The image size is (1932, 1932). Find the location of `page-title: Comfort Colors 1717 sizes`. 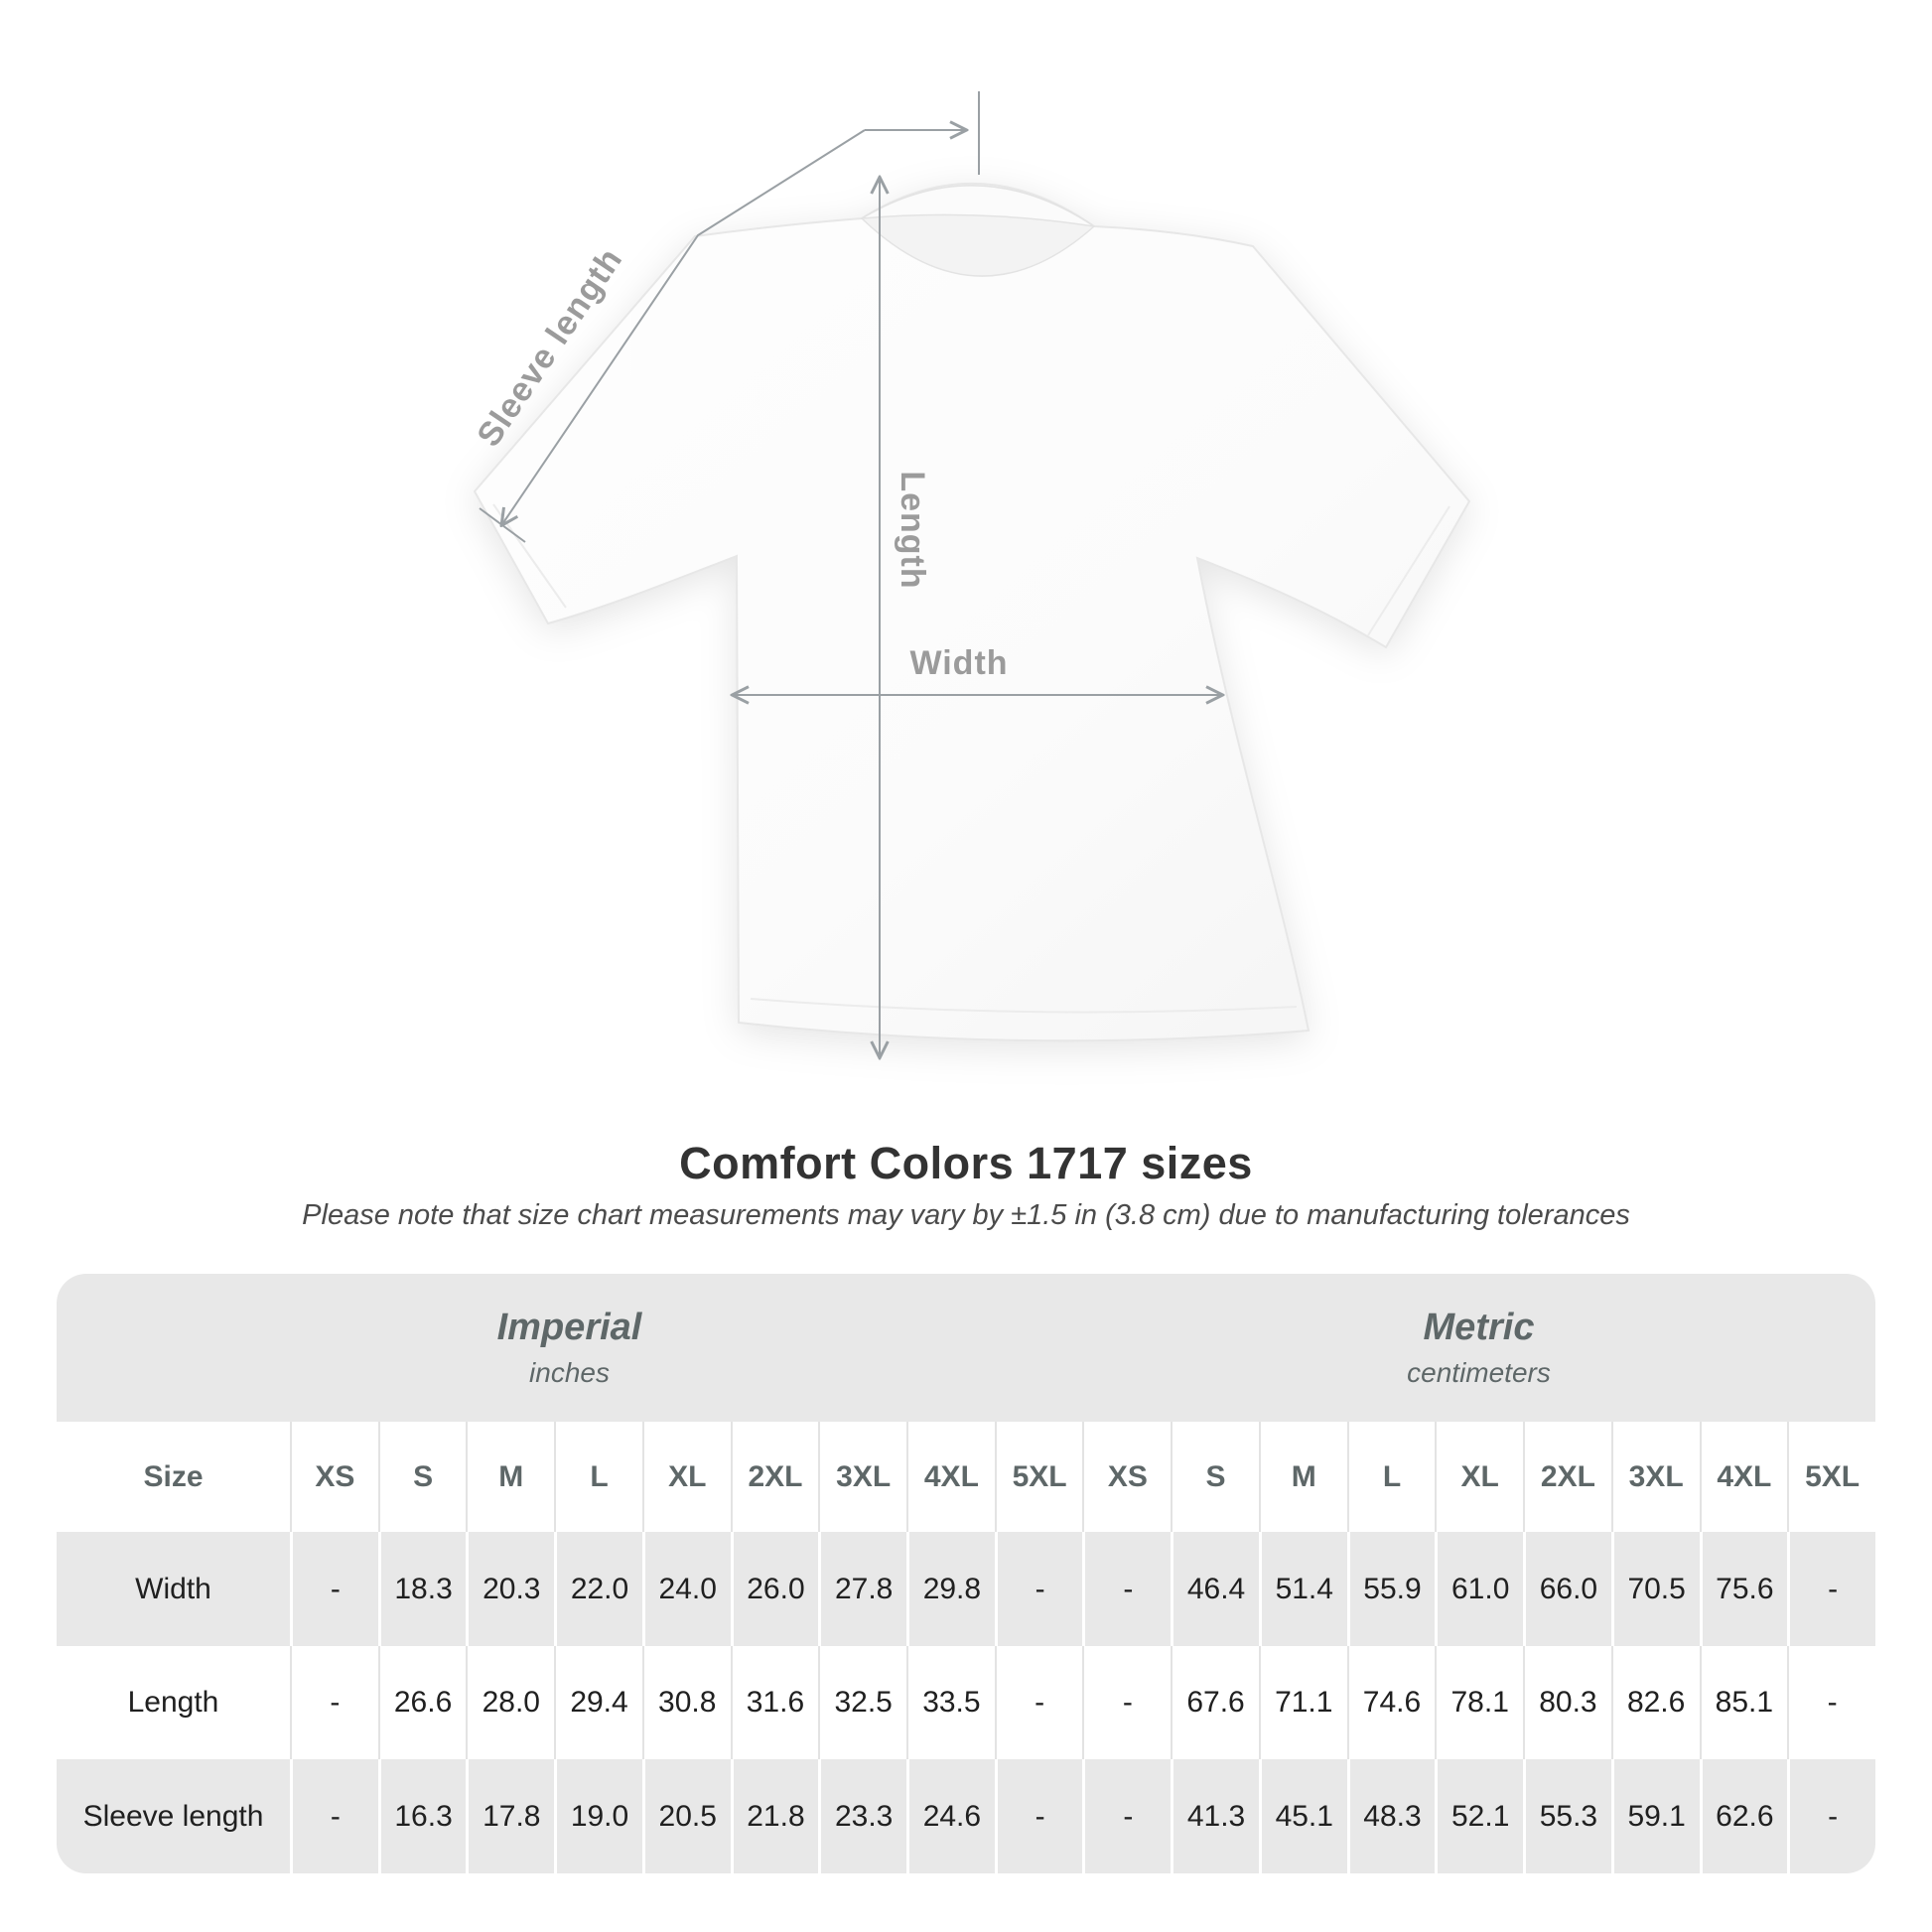

page-title: Comfort Colors 1717 sizes is located at coordinates (966, 1163).